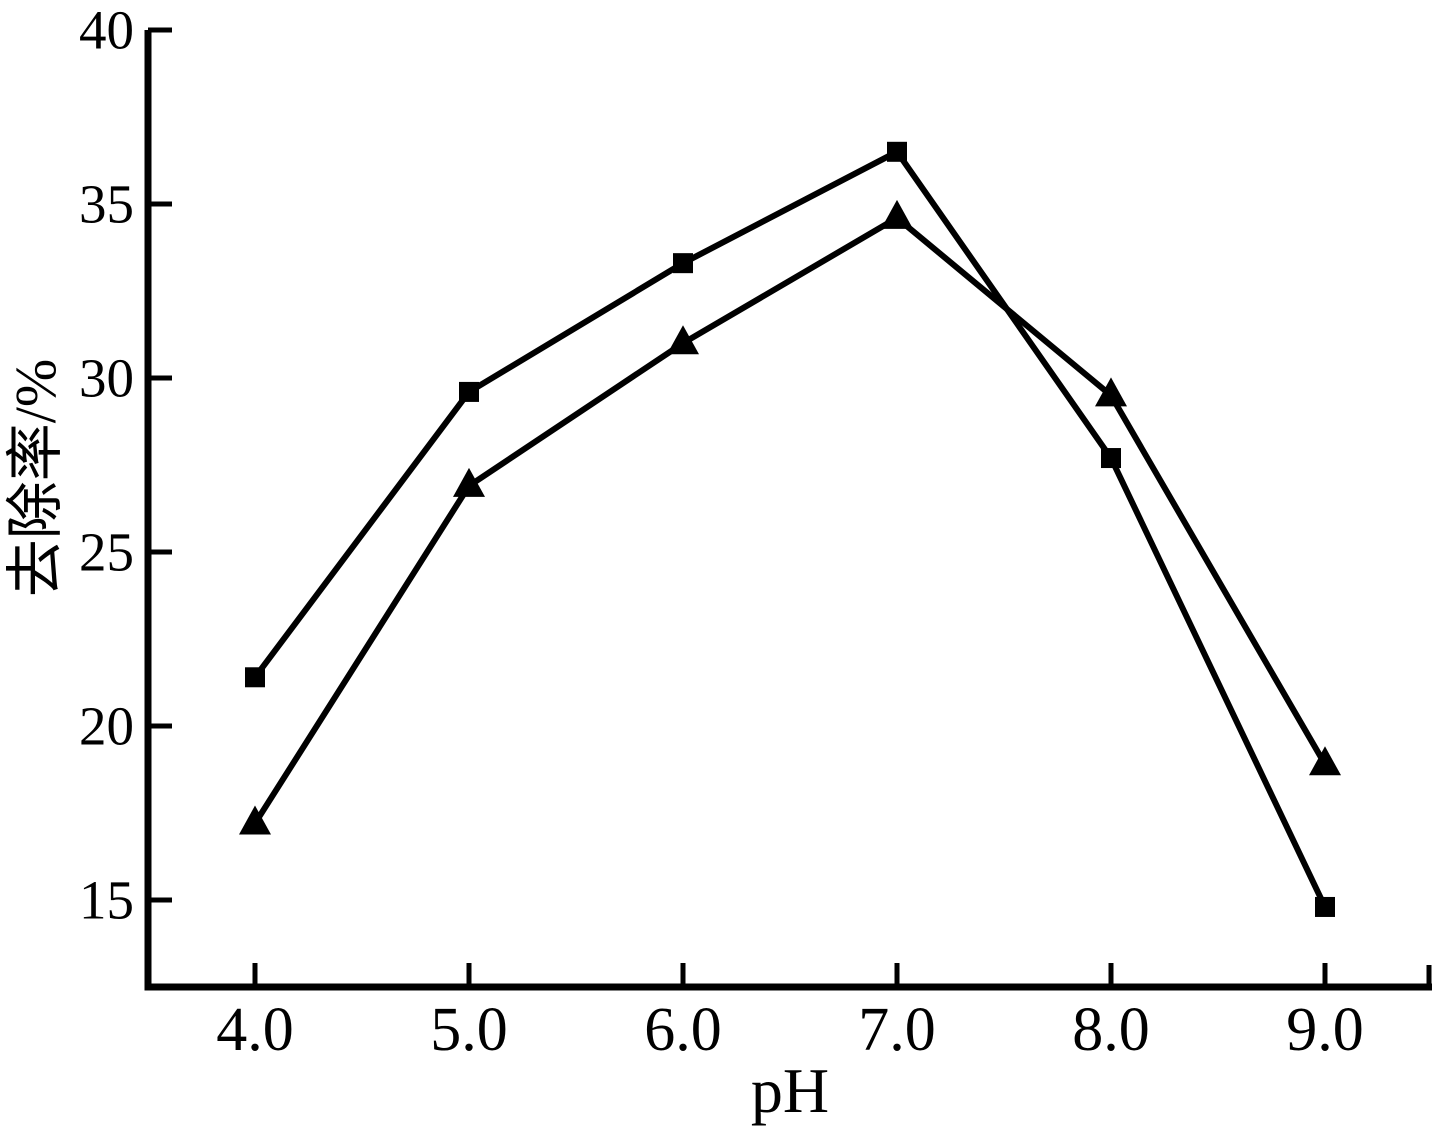 Image resolution: width=1435 pixels, height=1131 pixels. Describe the element at coordinates (255, 1030) in the screenshot. I see `x-axis-tick-label: 4.0` at that location.